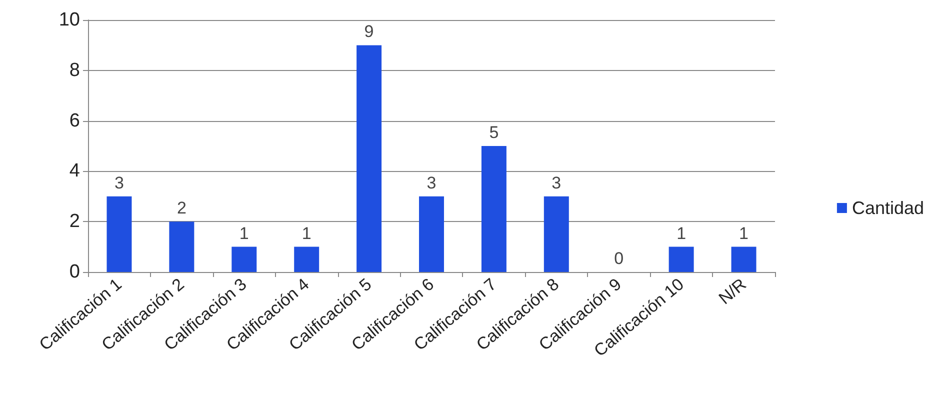  I want to click on y-tick-label: 0, so click(74, 272).